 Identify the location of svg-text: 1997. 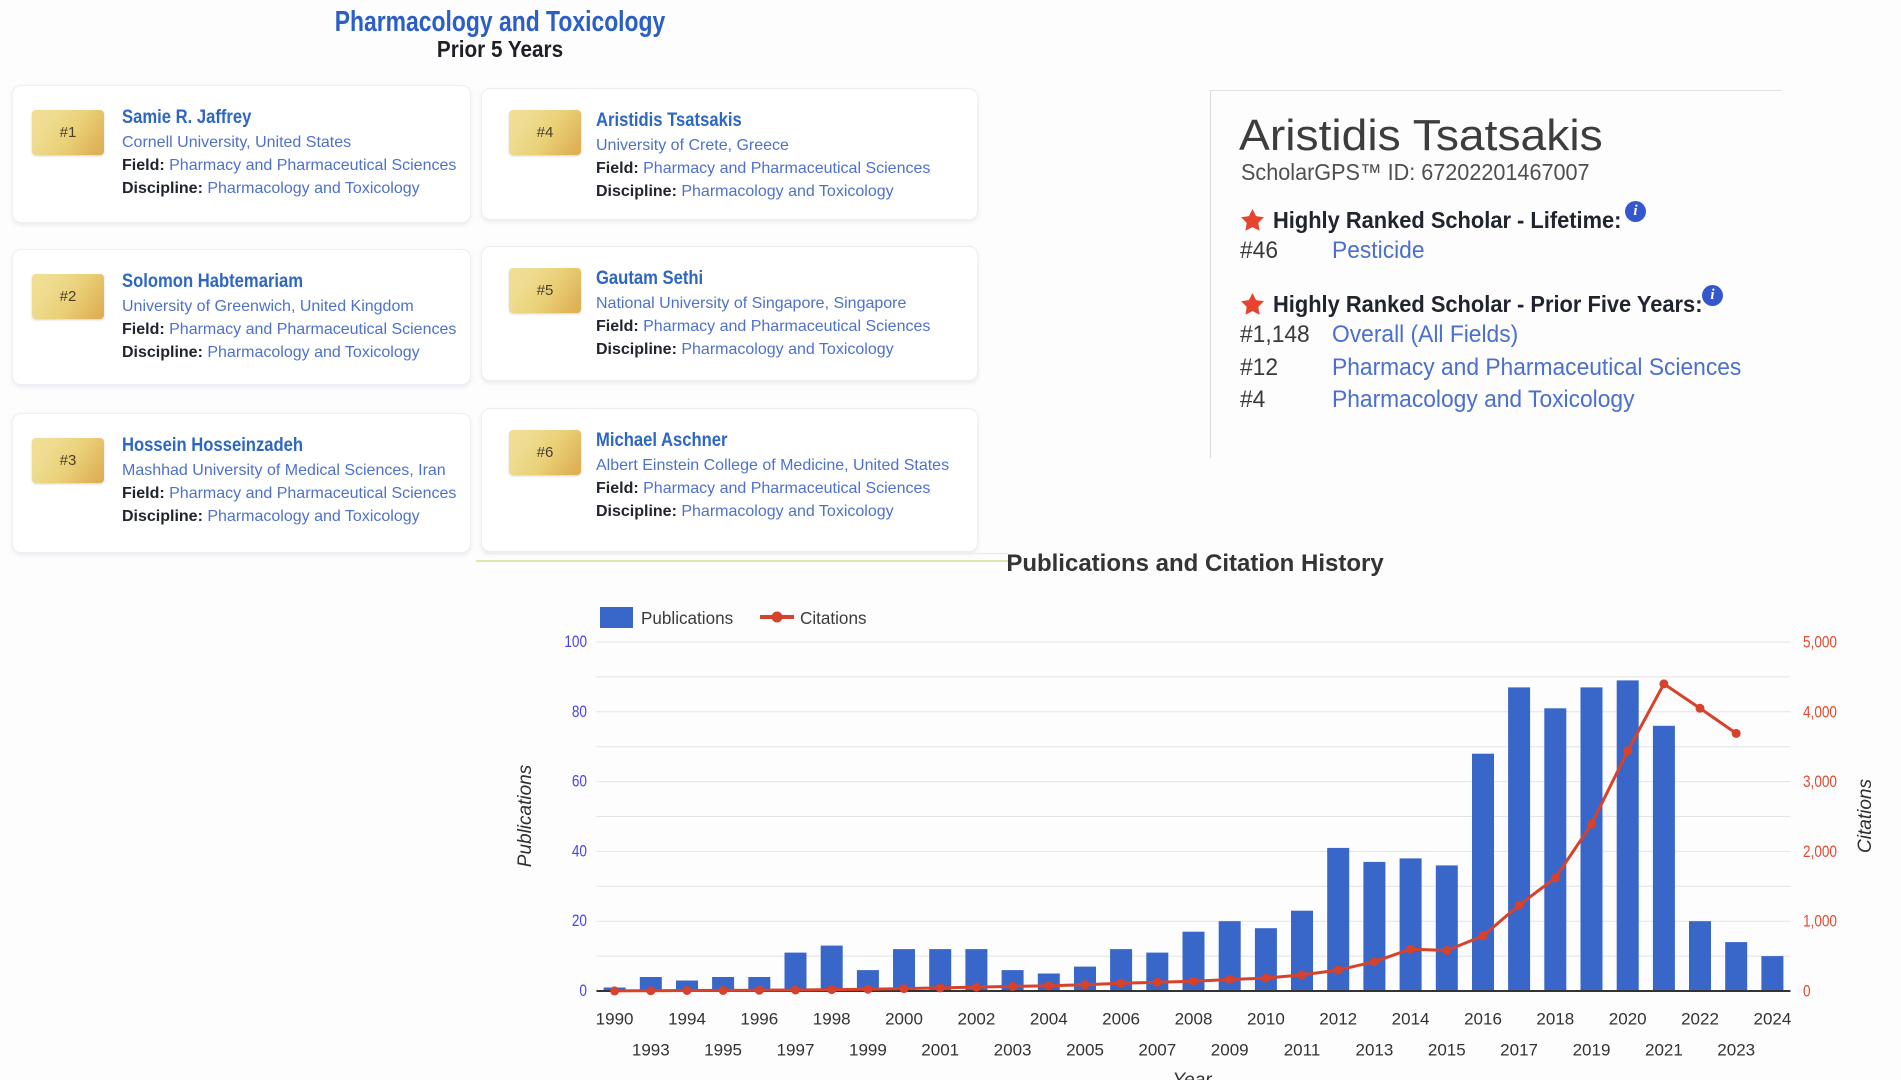
(796, 1050).